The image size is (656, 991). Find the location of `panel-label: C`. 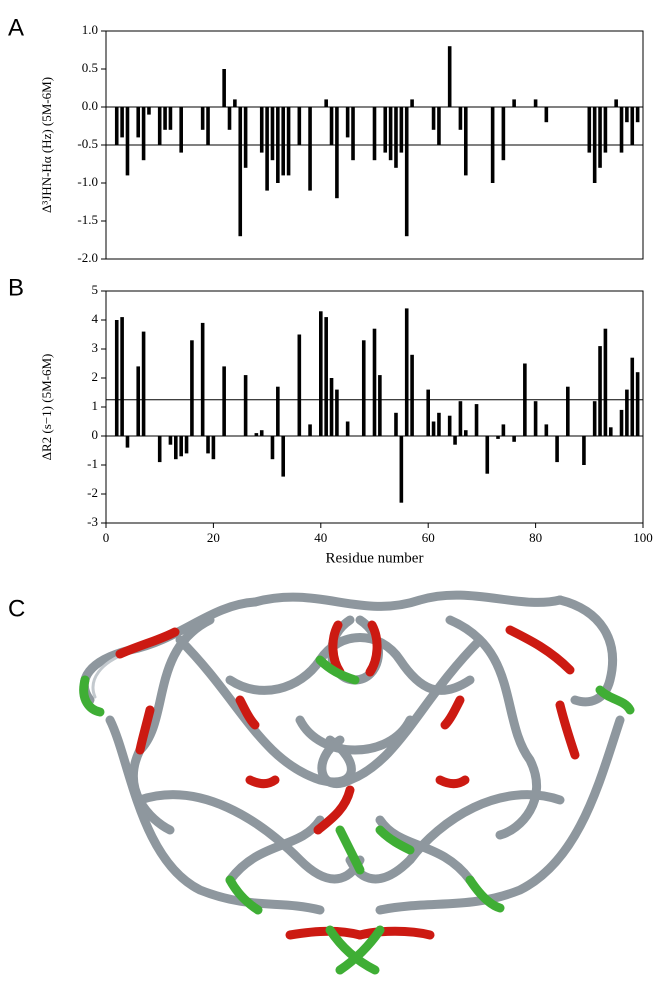

panel-label: C is located at coordinates (16, 608).